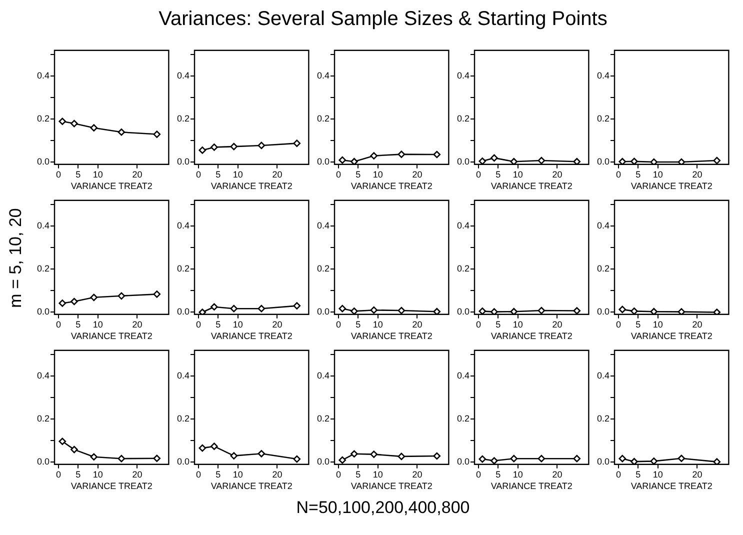  What do you see at coordinates (383, 508) in the screenshot?
I see `text: N=50,100,200,400,800` at bounding box center [383, 508].